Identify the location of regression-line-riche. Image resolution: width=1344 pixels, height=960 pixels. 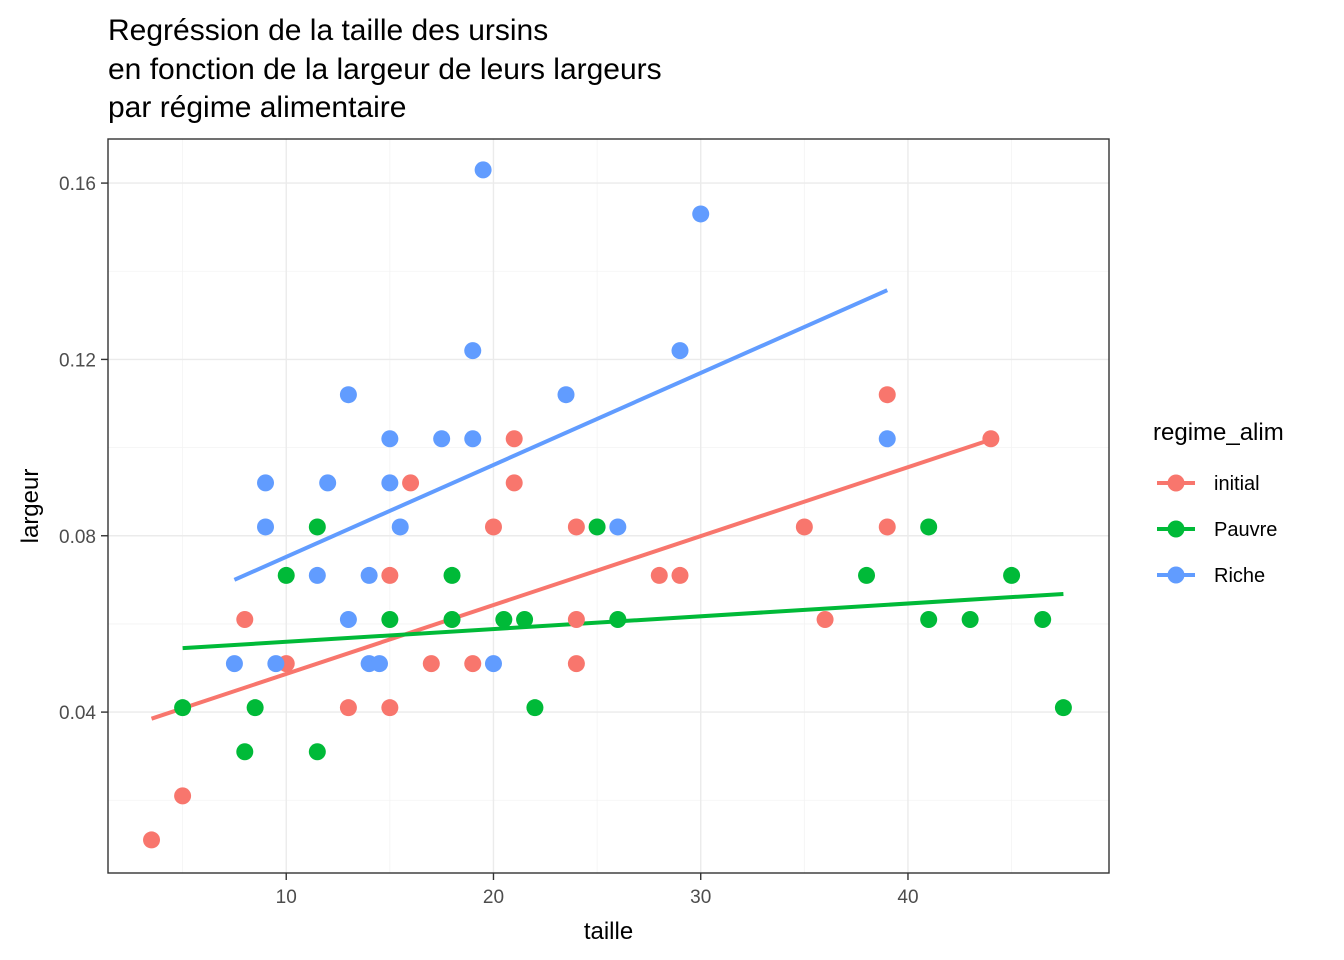
(561, 435).